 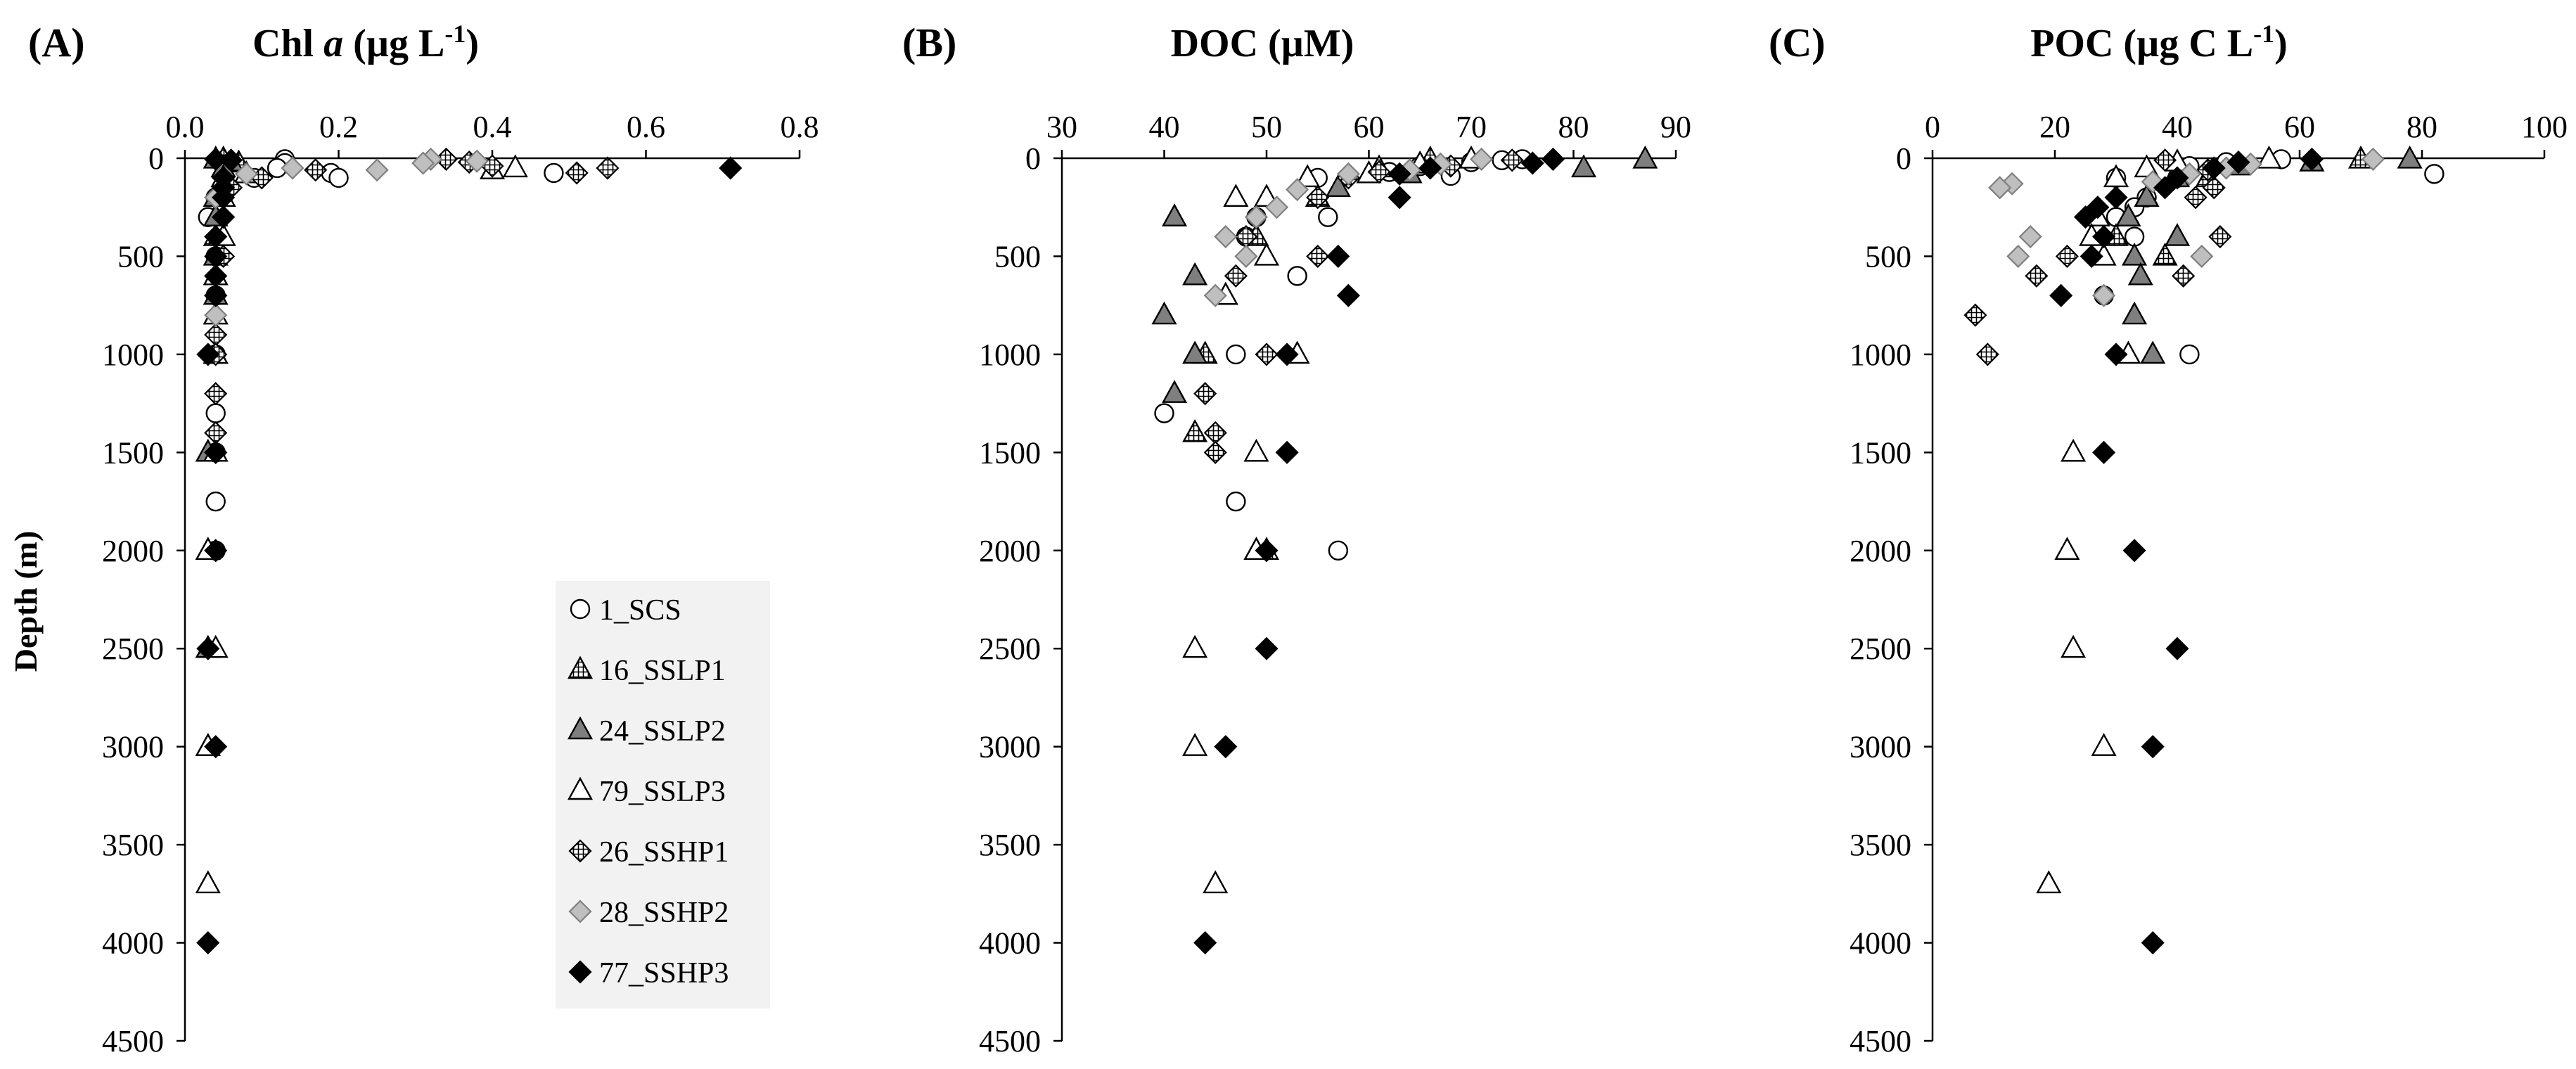 I want to click on panel-label-b: (B), so click(x=929, y=42).